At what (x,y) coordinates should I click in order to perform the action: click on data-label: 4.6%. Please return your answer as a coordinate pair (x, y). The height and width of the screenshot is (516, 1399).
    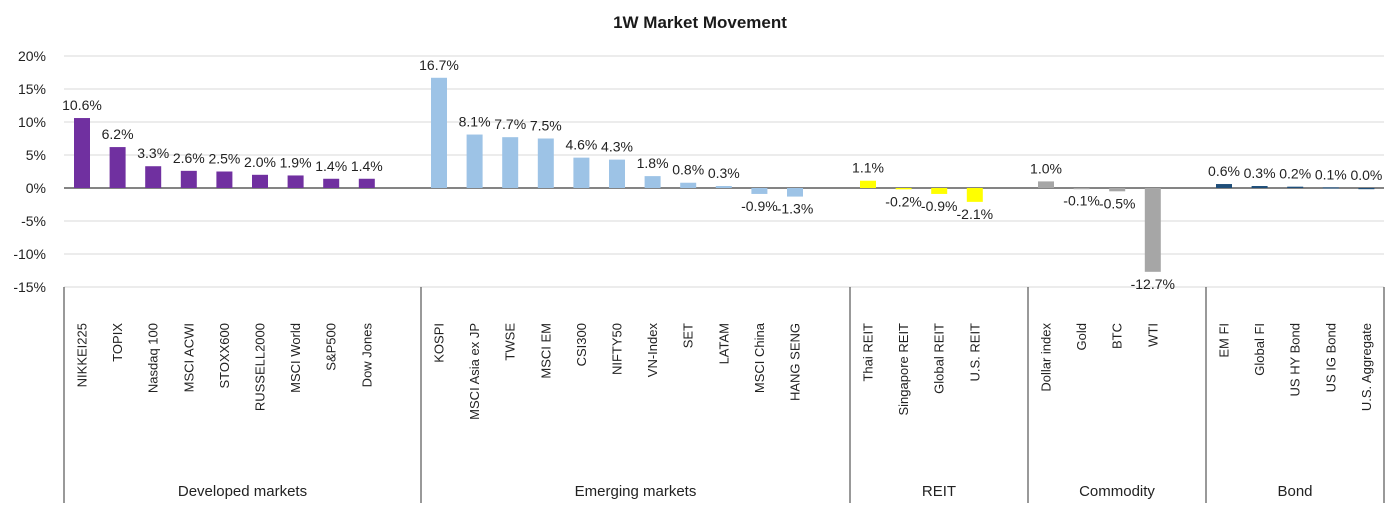
    Looking at the image, I should click on (581, 145).